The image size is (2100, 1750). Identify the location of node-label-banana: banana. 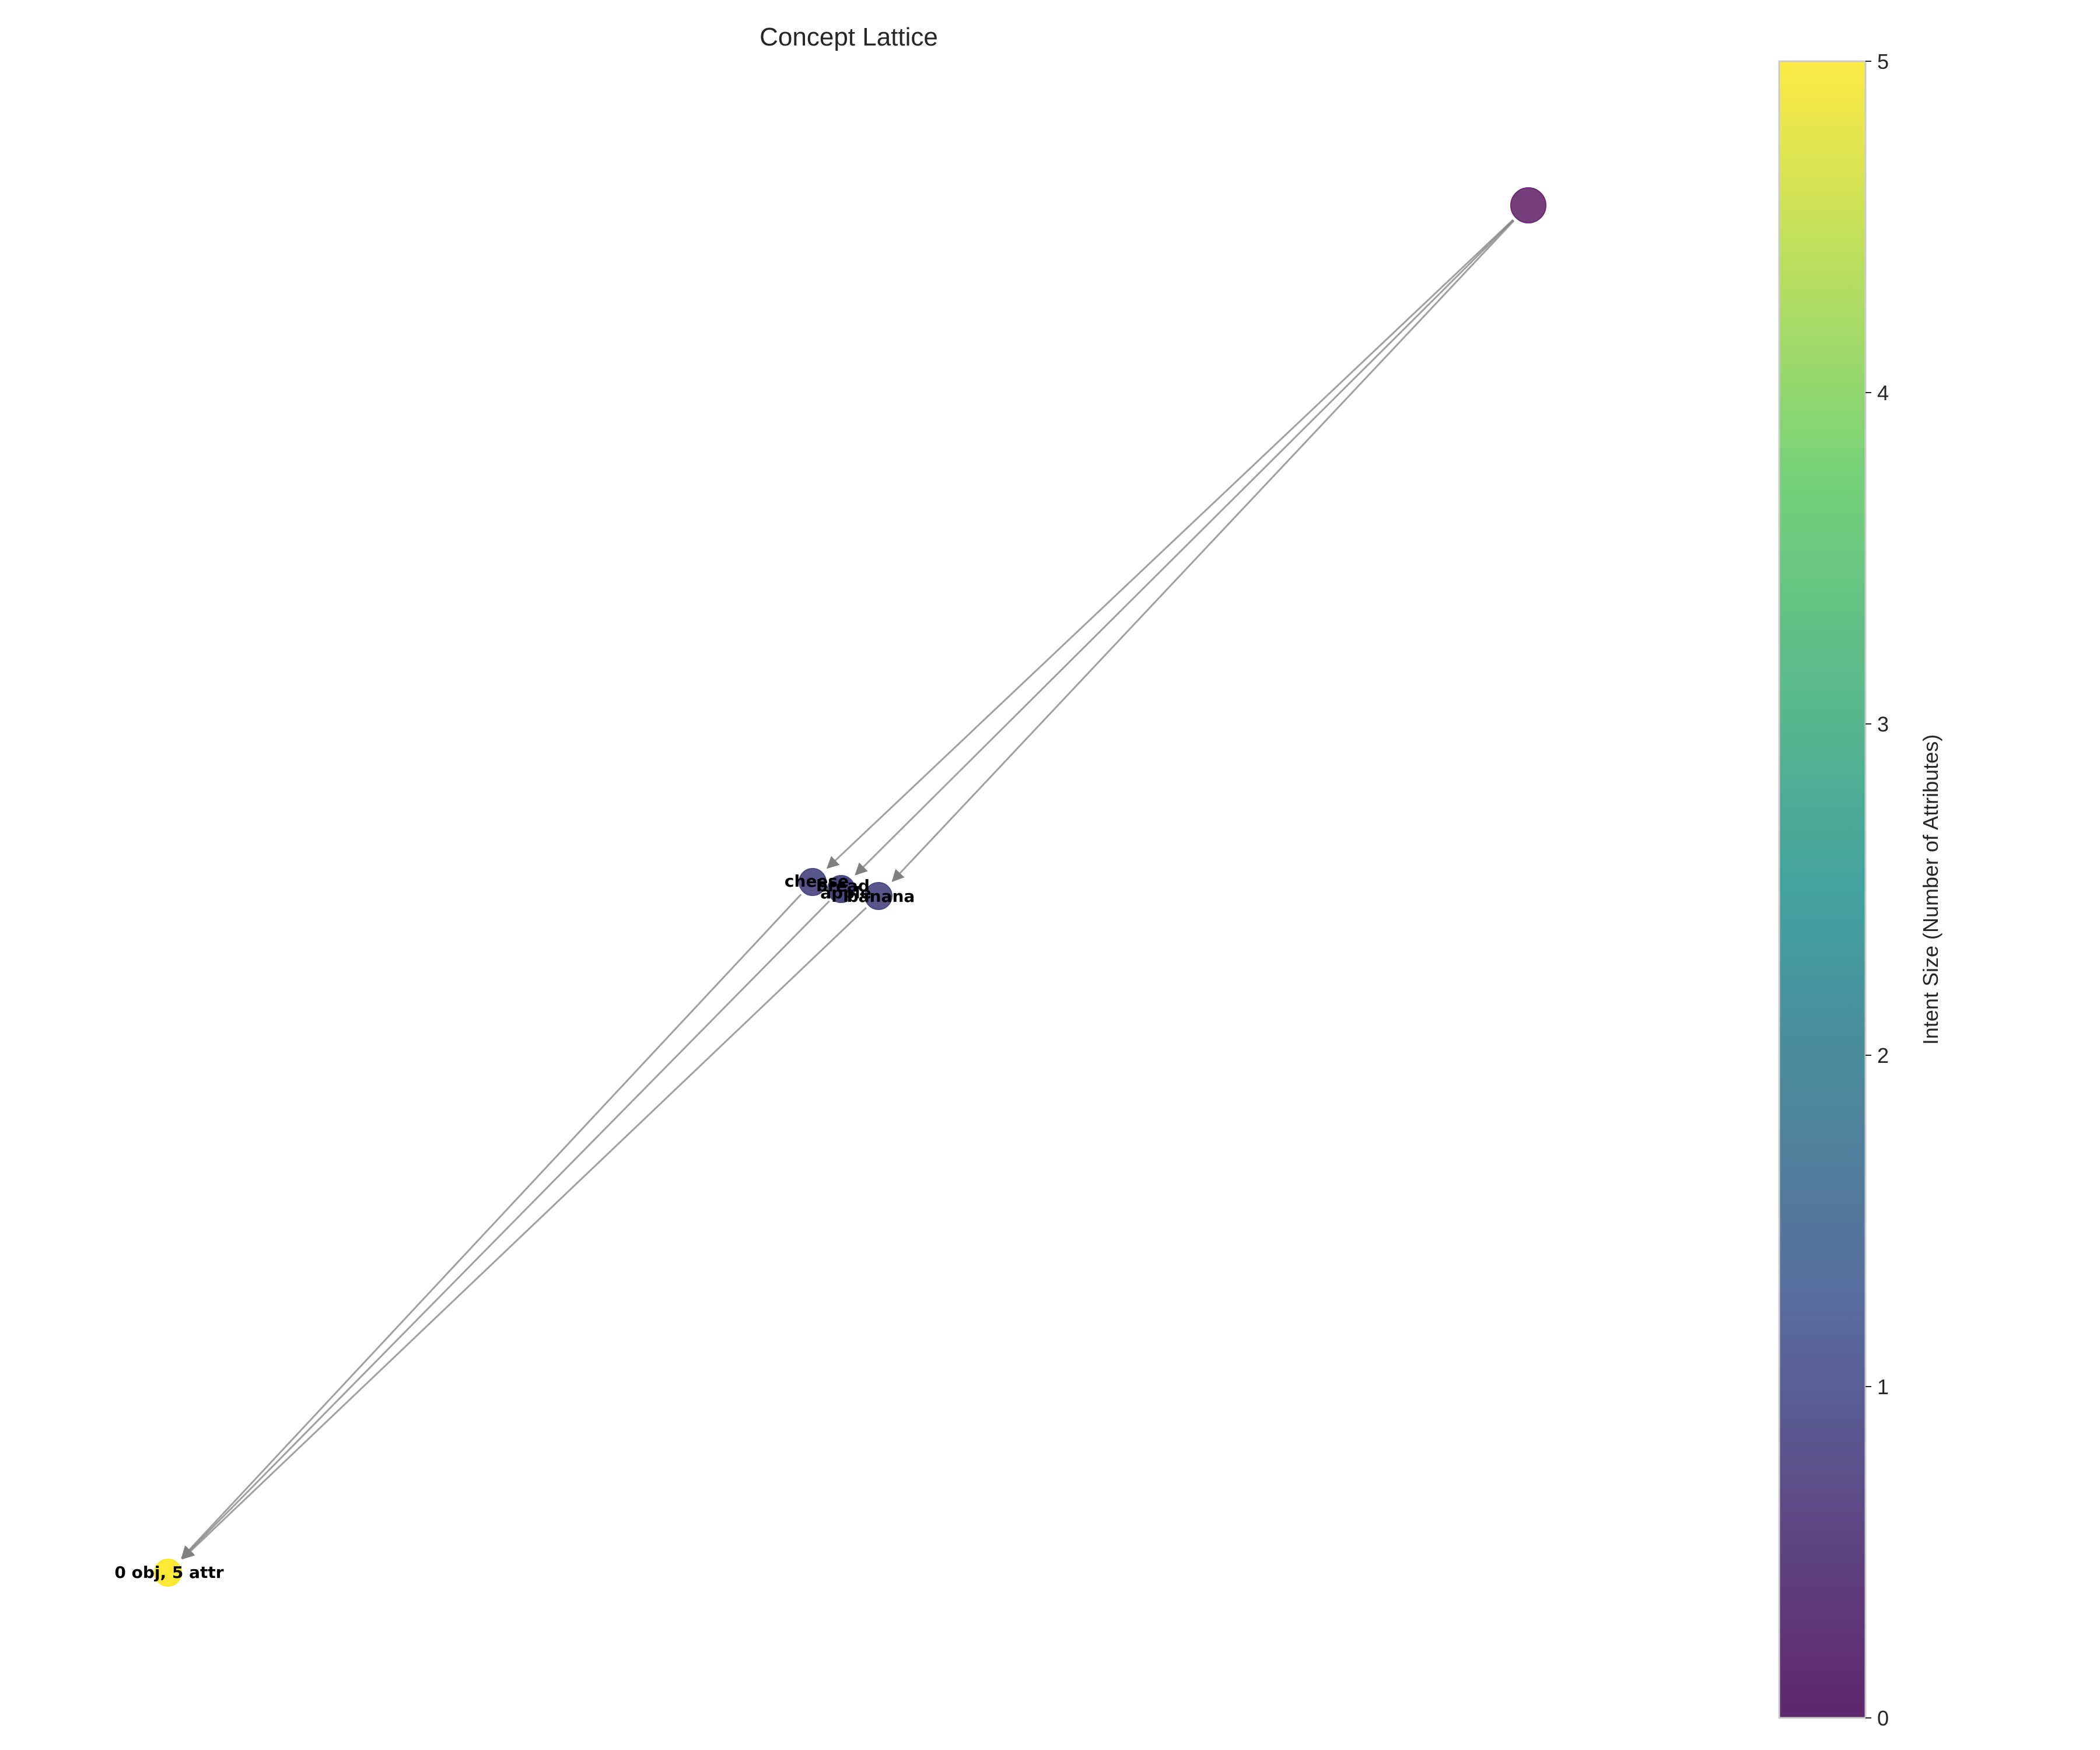
(881, 896).